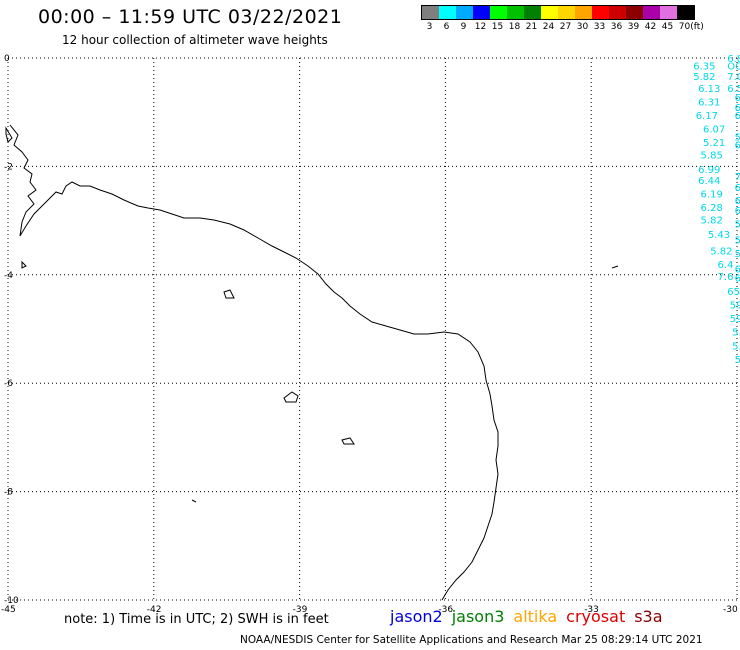 The width and height of the screenshot is (740, 650). I want to click on swh-observation: 5.21, so click(714, 143).